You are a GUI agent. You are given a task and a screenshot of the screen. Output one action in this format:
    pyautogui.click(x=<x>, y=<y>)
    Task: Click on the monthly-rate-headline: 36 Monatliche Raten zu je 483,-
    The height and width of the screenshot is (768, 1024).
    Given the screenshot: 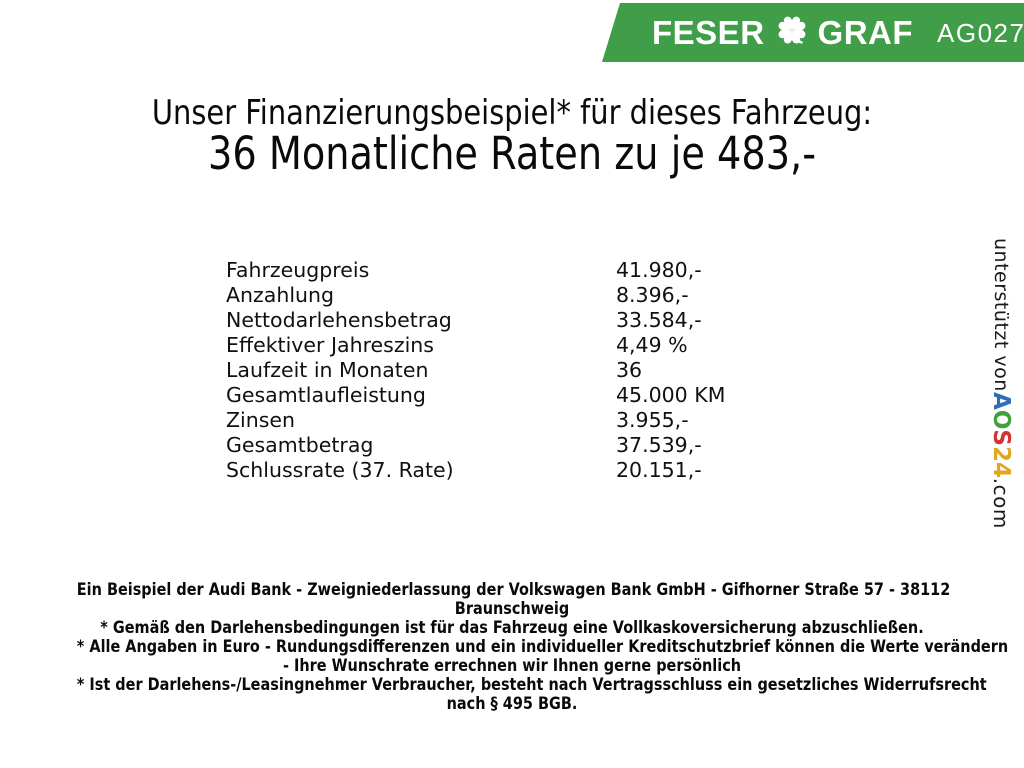 What is the action you would take?
    pyautogui.click(x=512, y=153)
    